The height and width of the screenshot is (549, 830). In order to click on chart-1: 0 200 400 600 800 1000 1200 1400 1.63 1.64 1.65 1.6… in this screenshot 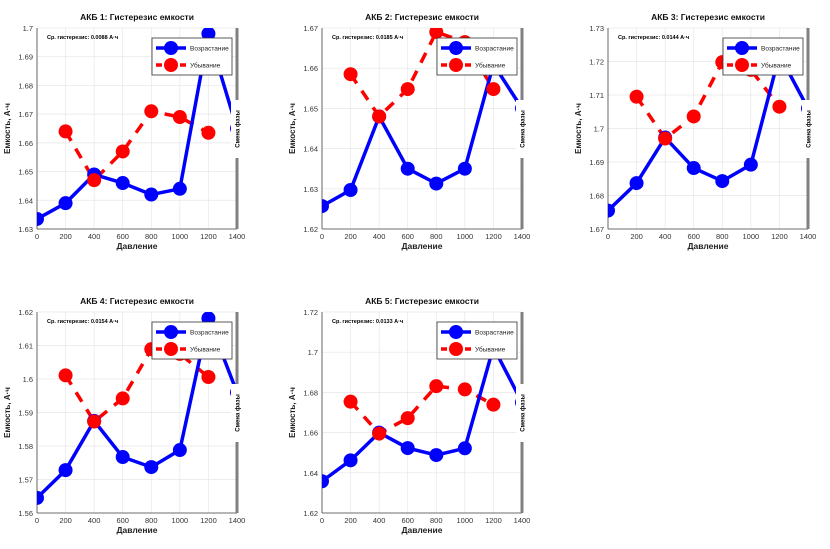, I will do `click(124, 131)`.